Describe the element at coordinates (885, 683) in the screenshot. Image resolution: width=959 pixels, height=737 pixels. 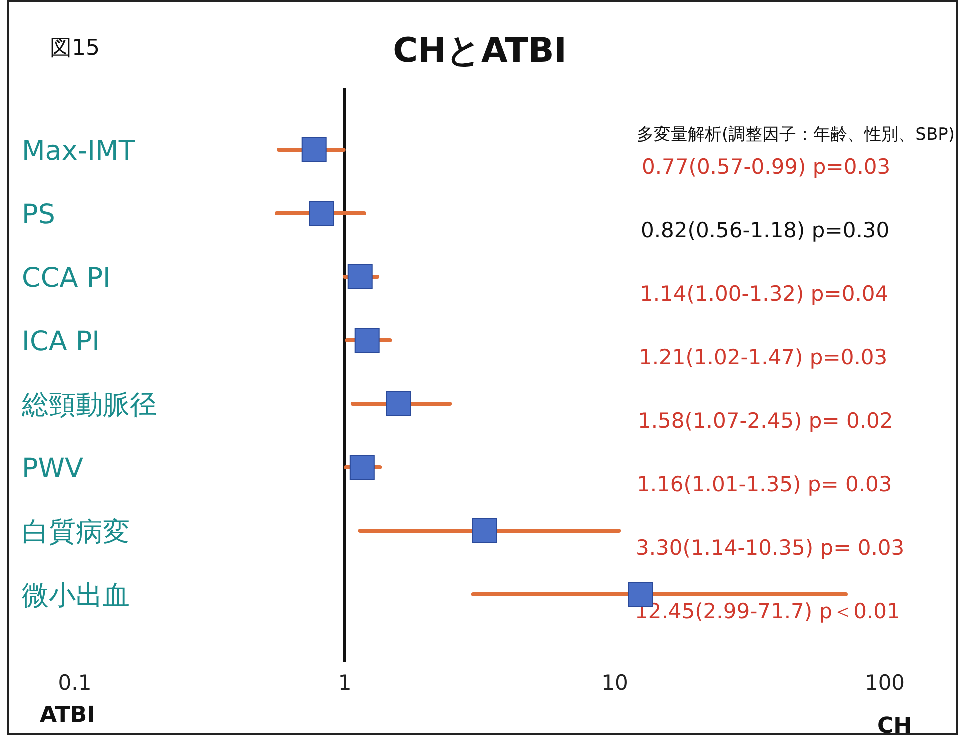
I see `x-tick-label: 100` at that location.